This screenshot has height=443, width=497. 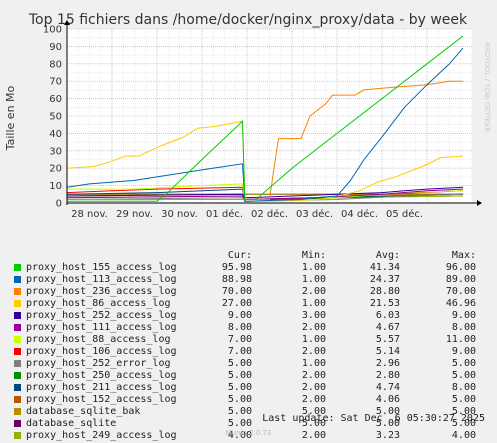 What do you see at coordinates (55, 117) in the screenshot?
I see `y-tick-label: 50` at bounding box center [55, 117].